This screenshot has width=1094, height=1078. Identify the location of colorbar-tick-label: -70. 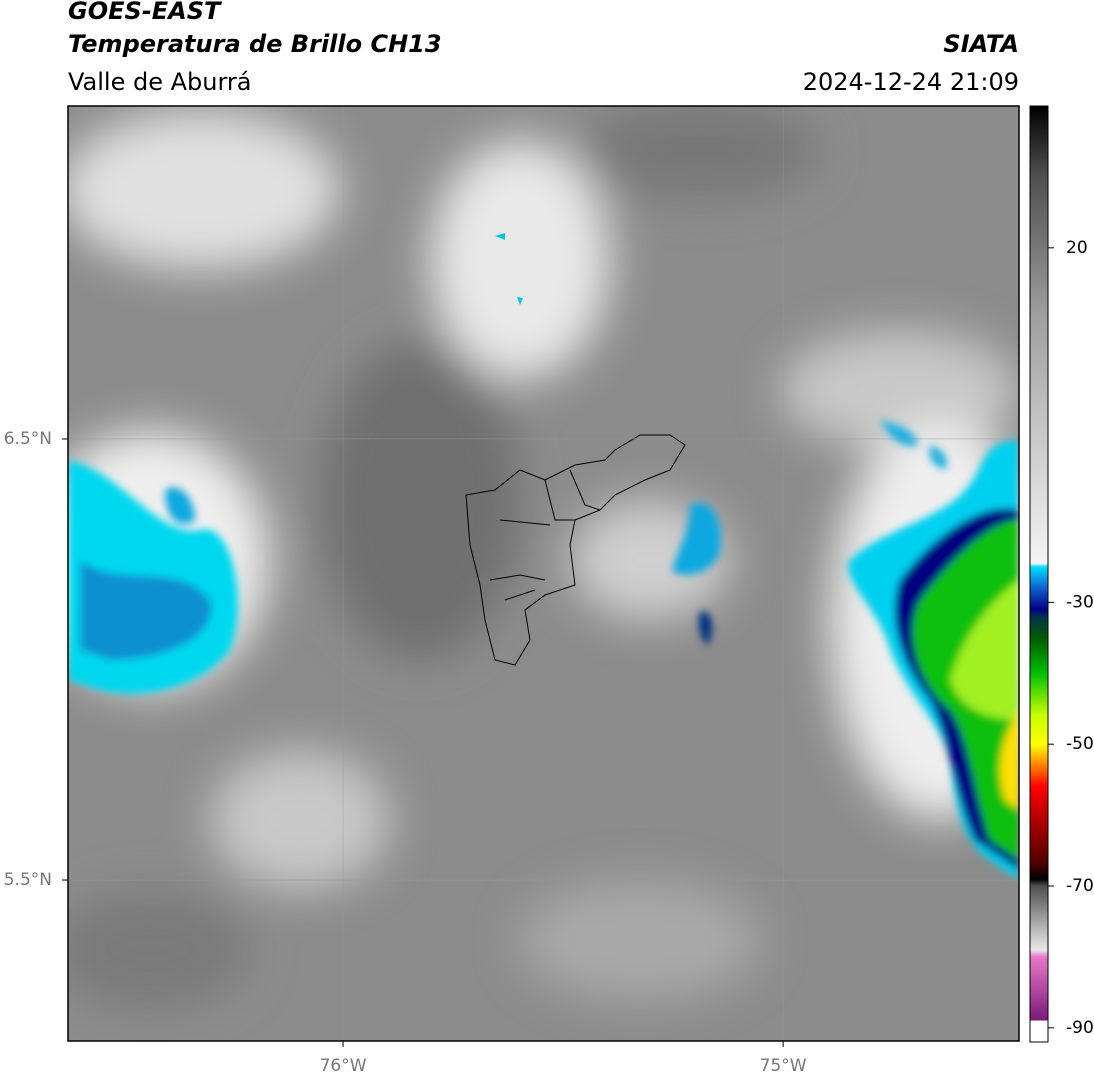
(1080, 886).